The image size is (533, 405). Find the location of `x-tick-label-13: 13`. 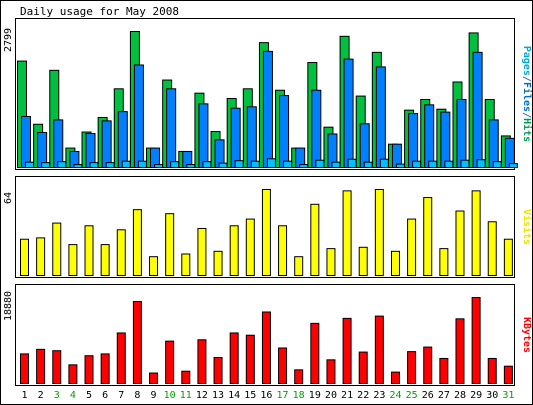

x-tick-label-13: 13 is located at coordinates (218, 395).